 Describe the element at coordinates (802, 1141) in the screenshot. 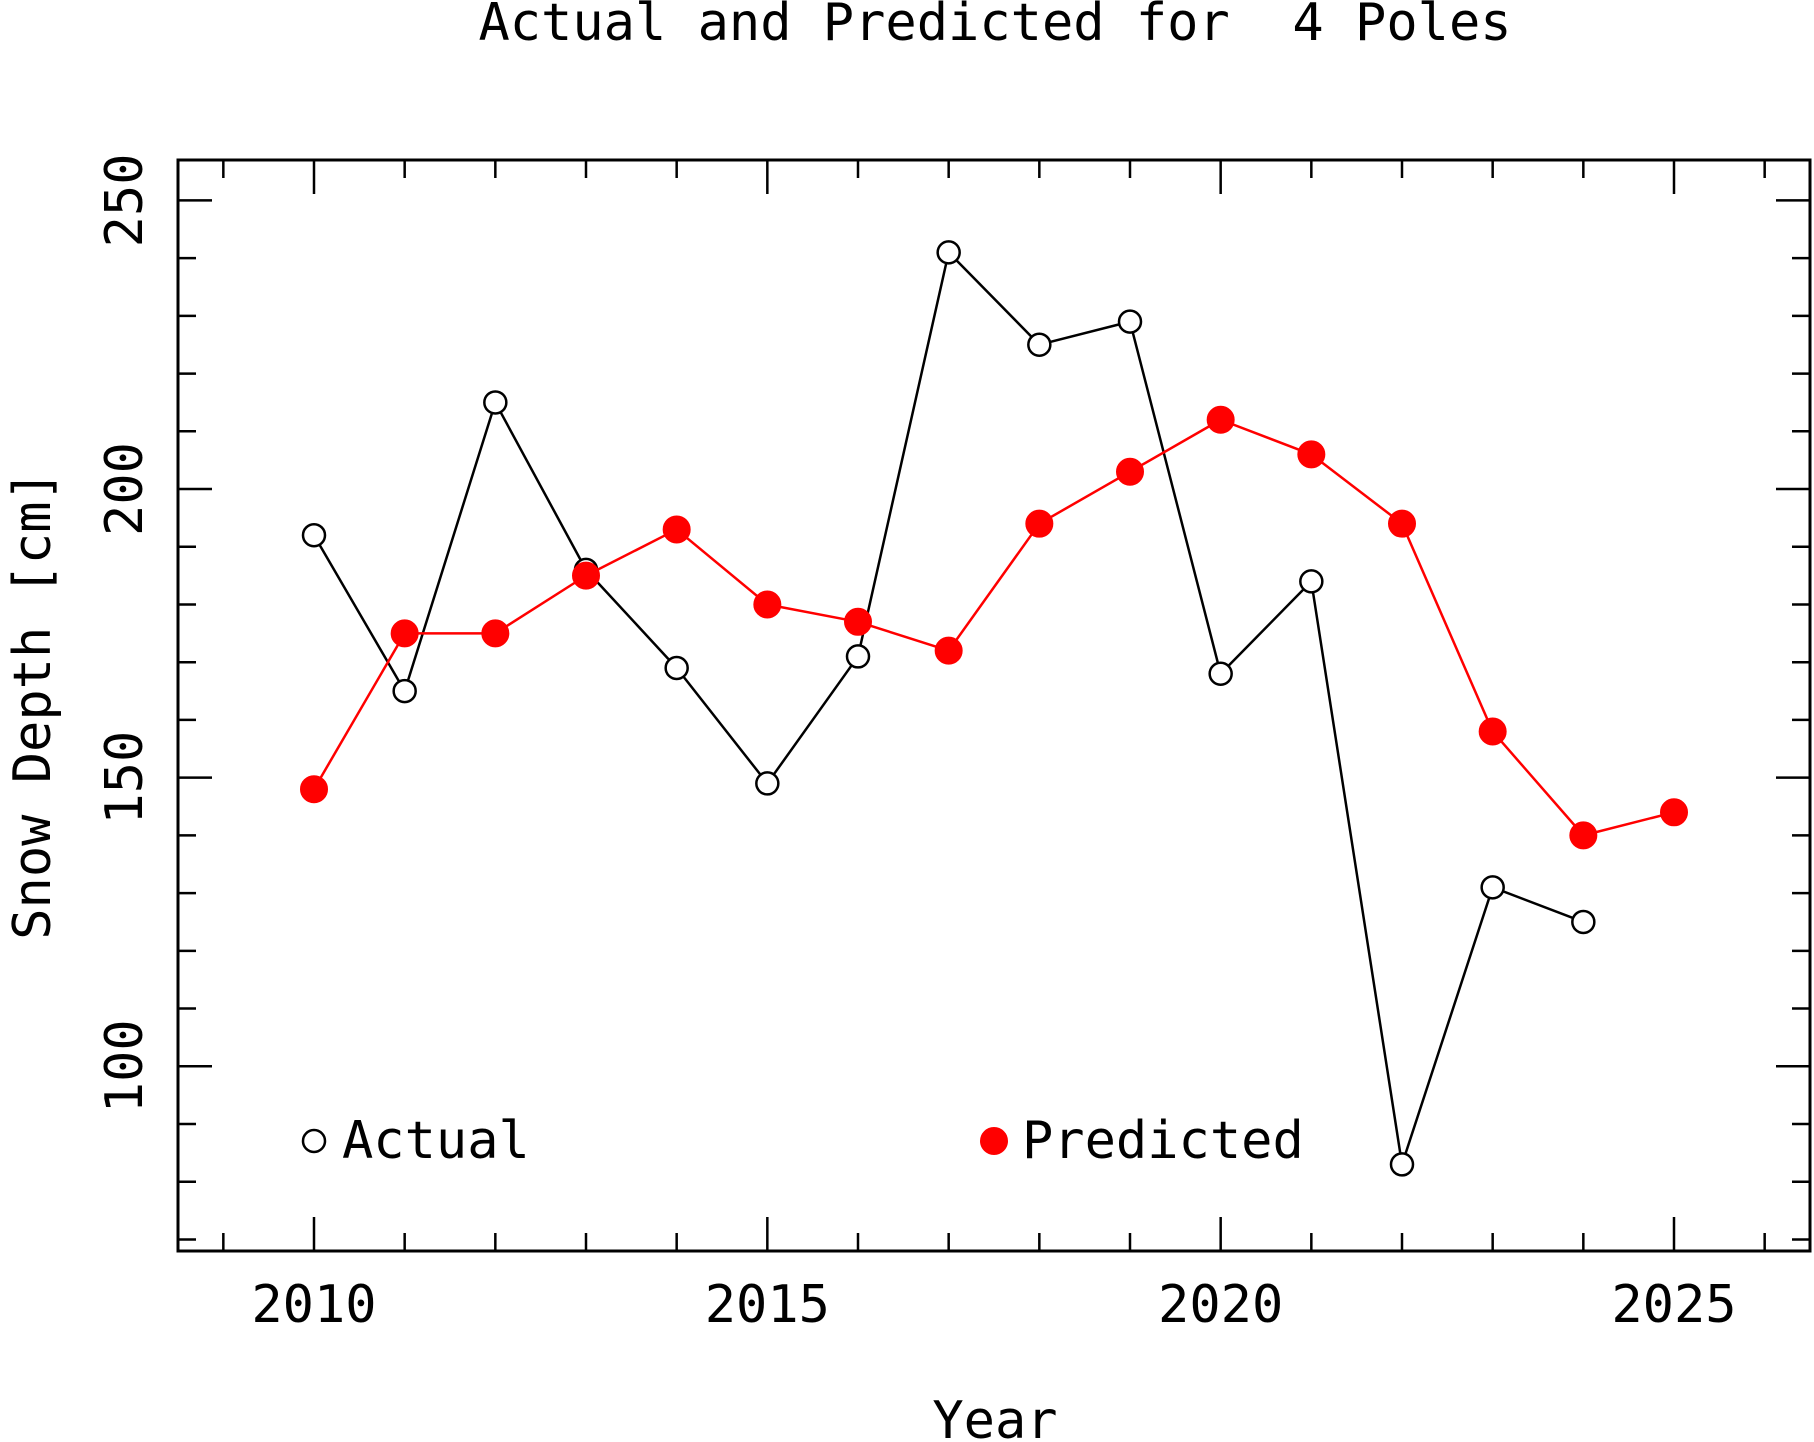

I see `legend: Actual Predicted` at that location.